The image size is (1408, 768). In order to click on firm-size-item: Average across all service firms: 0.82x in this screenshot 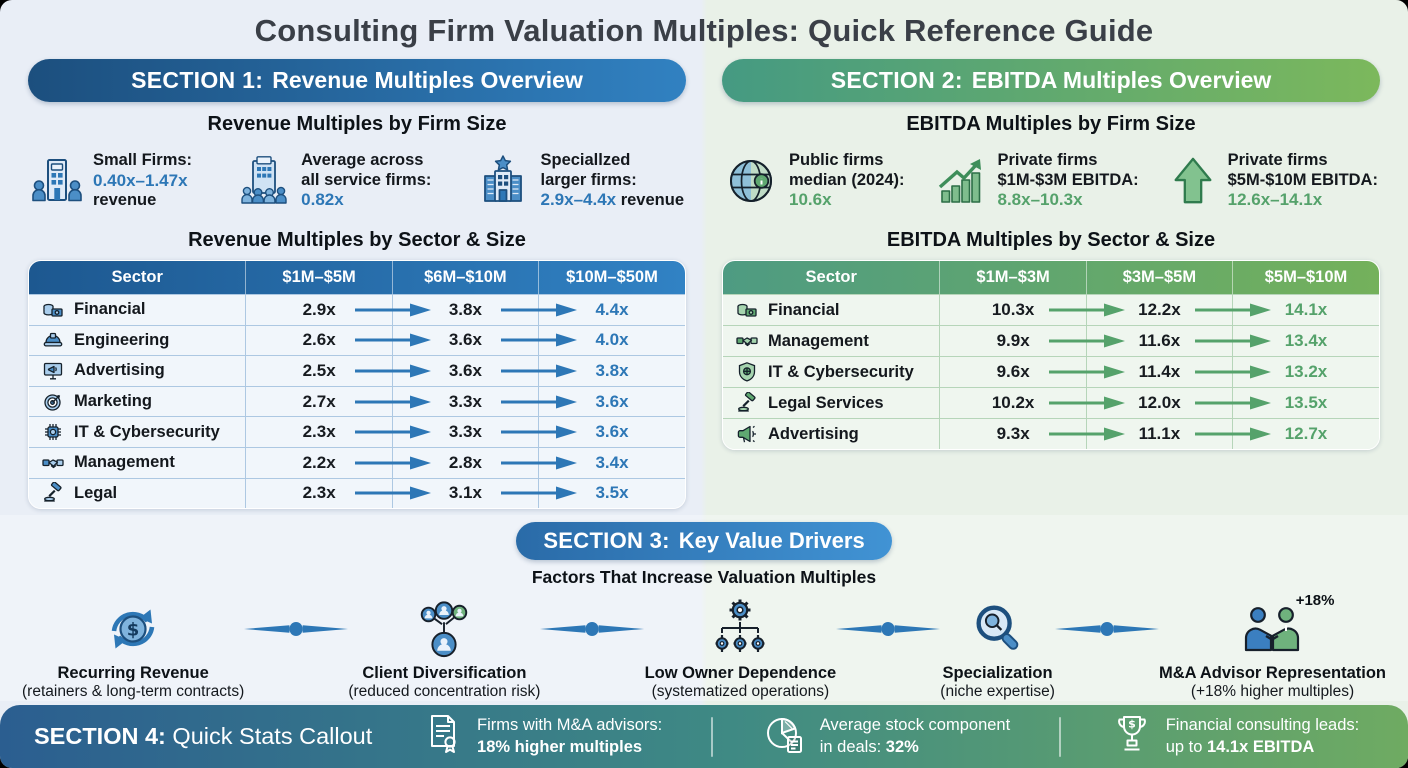, I will do `click(333, 181)`.